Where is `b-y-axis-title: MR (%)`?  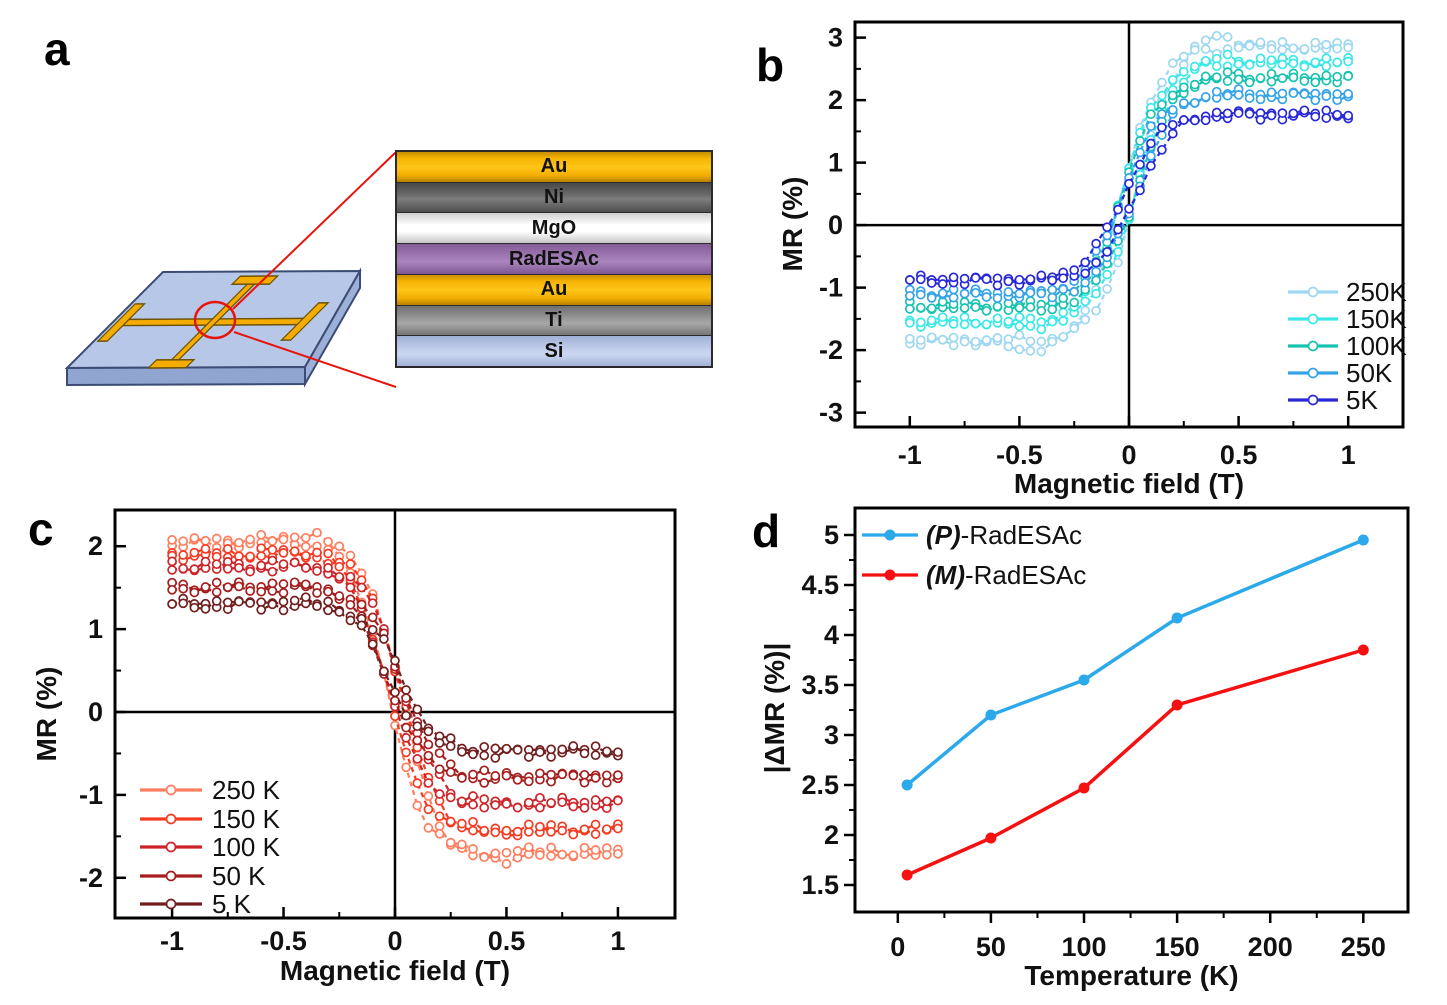
b-y-axis-title: MR (%) is located at coordinates (792, 224).